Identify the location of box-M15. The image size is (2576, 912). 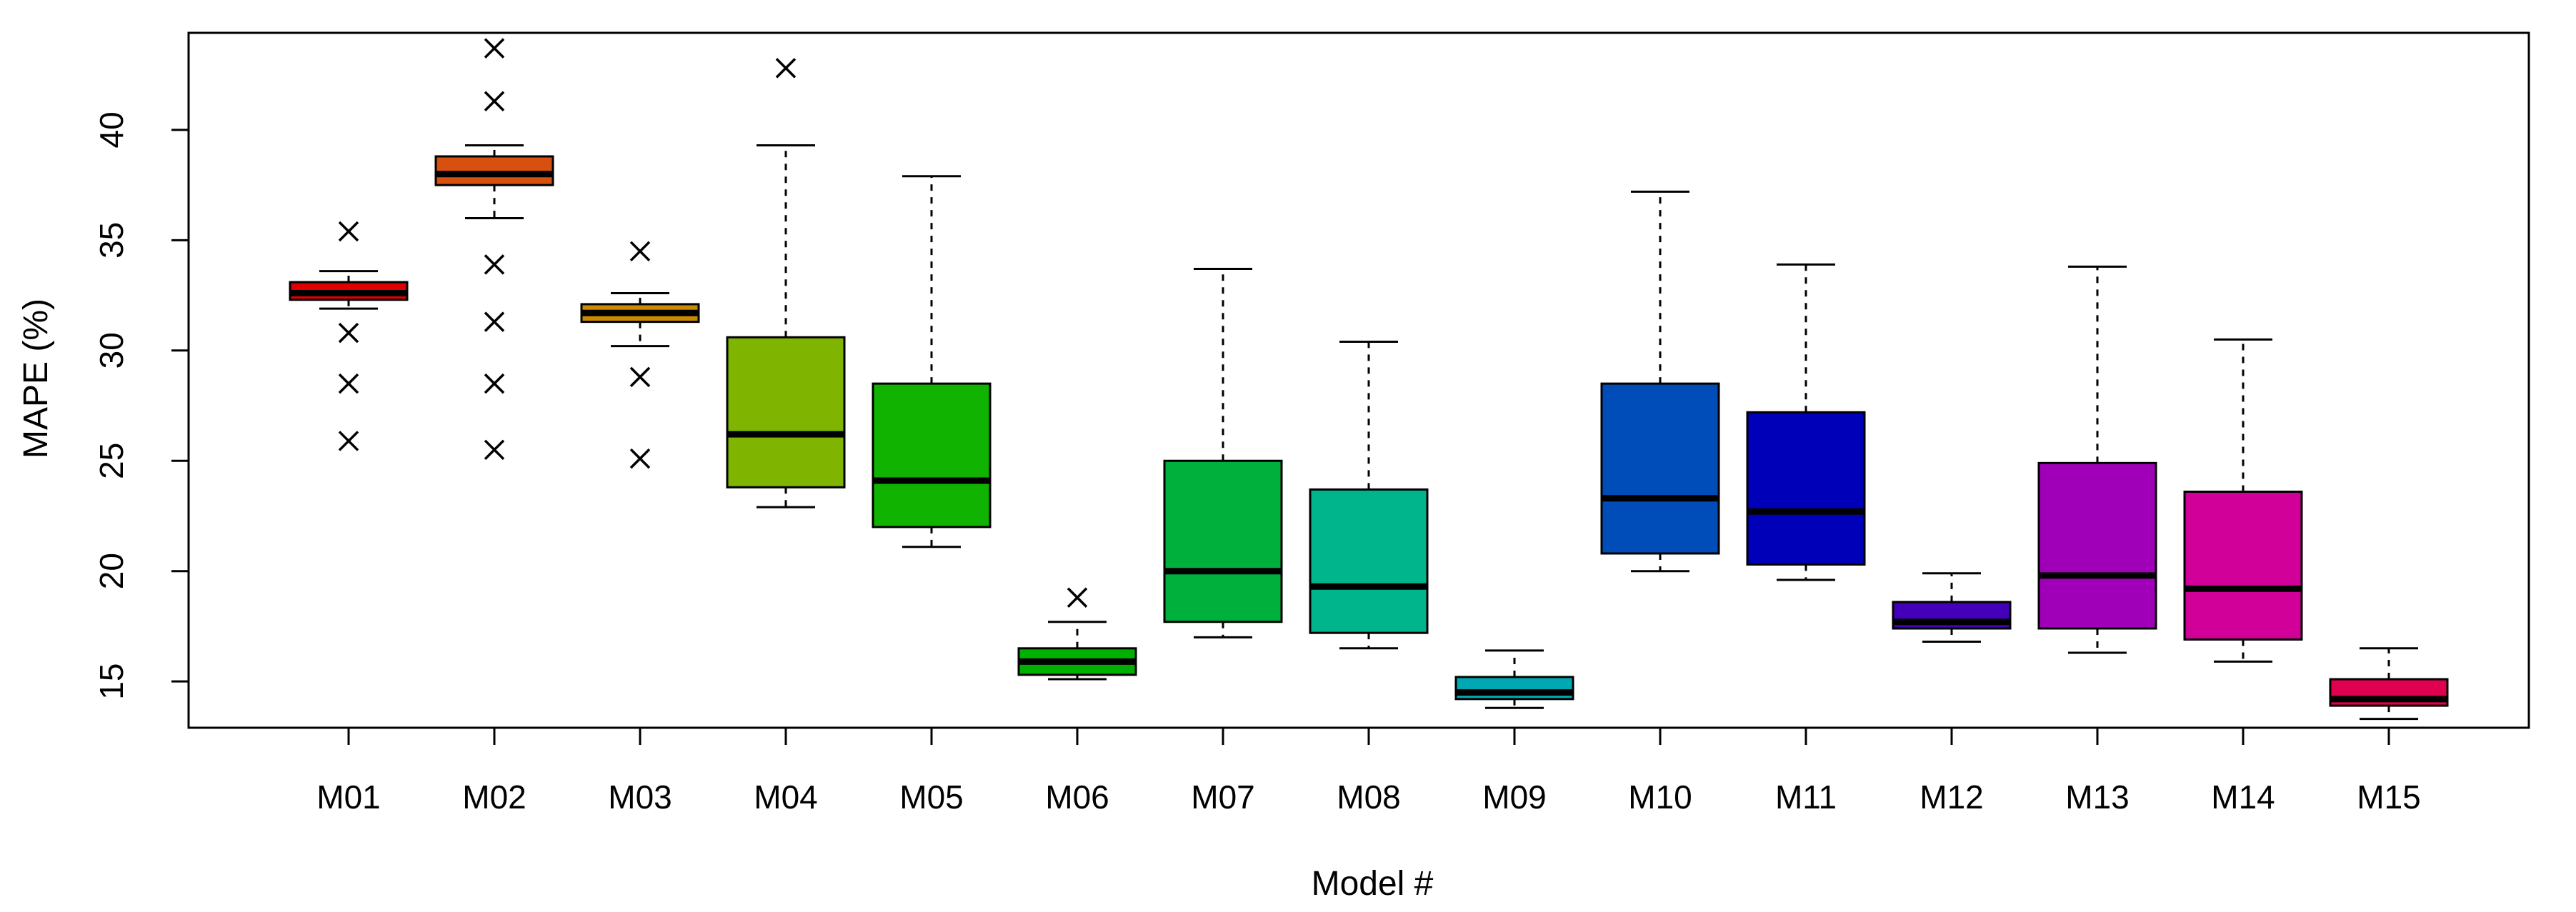
(2389, 684).